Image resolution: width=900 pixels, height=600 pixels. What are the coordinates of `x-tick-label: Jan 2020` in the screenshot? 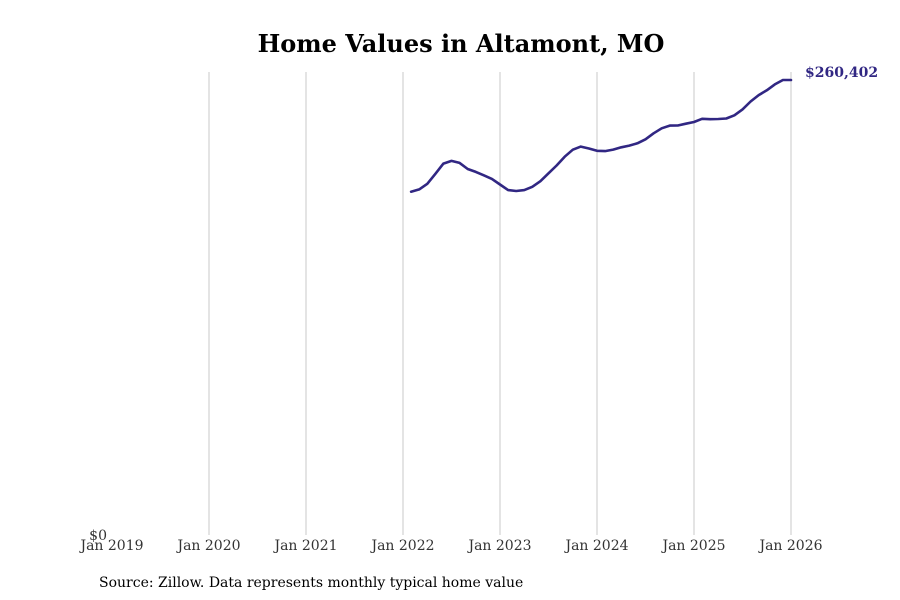 It's located at (207, 546).